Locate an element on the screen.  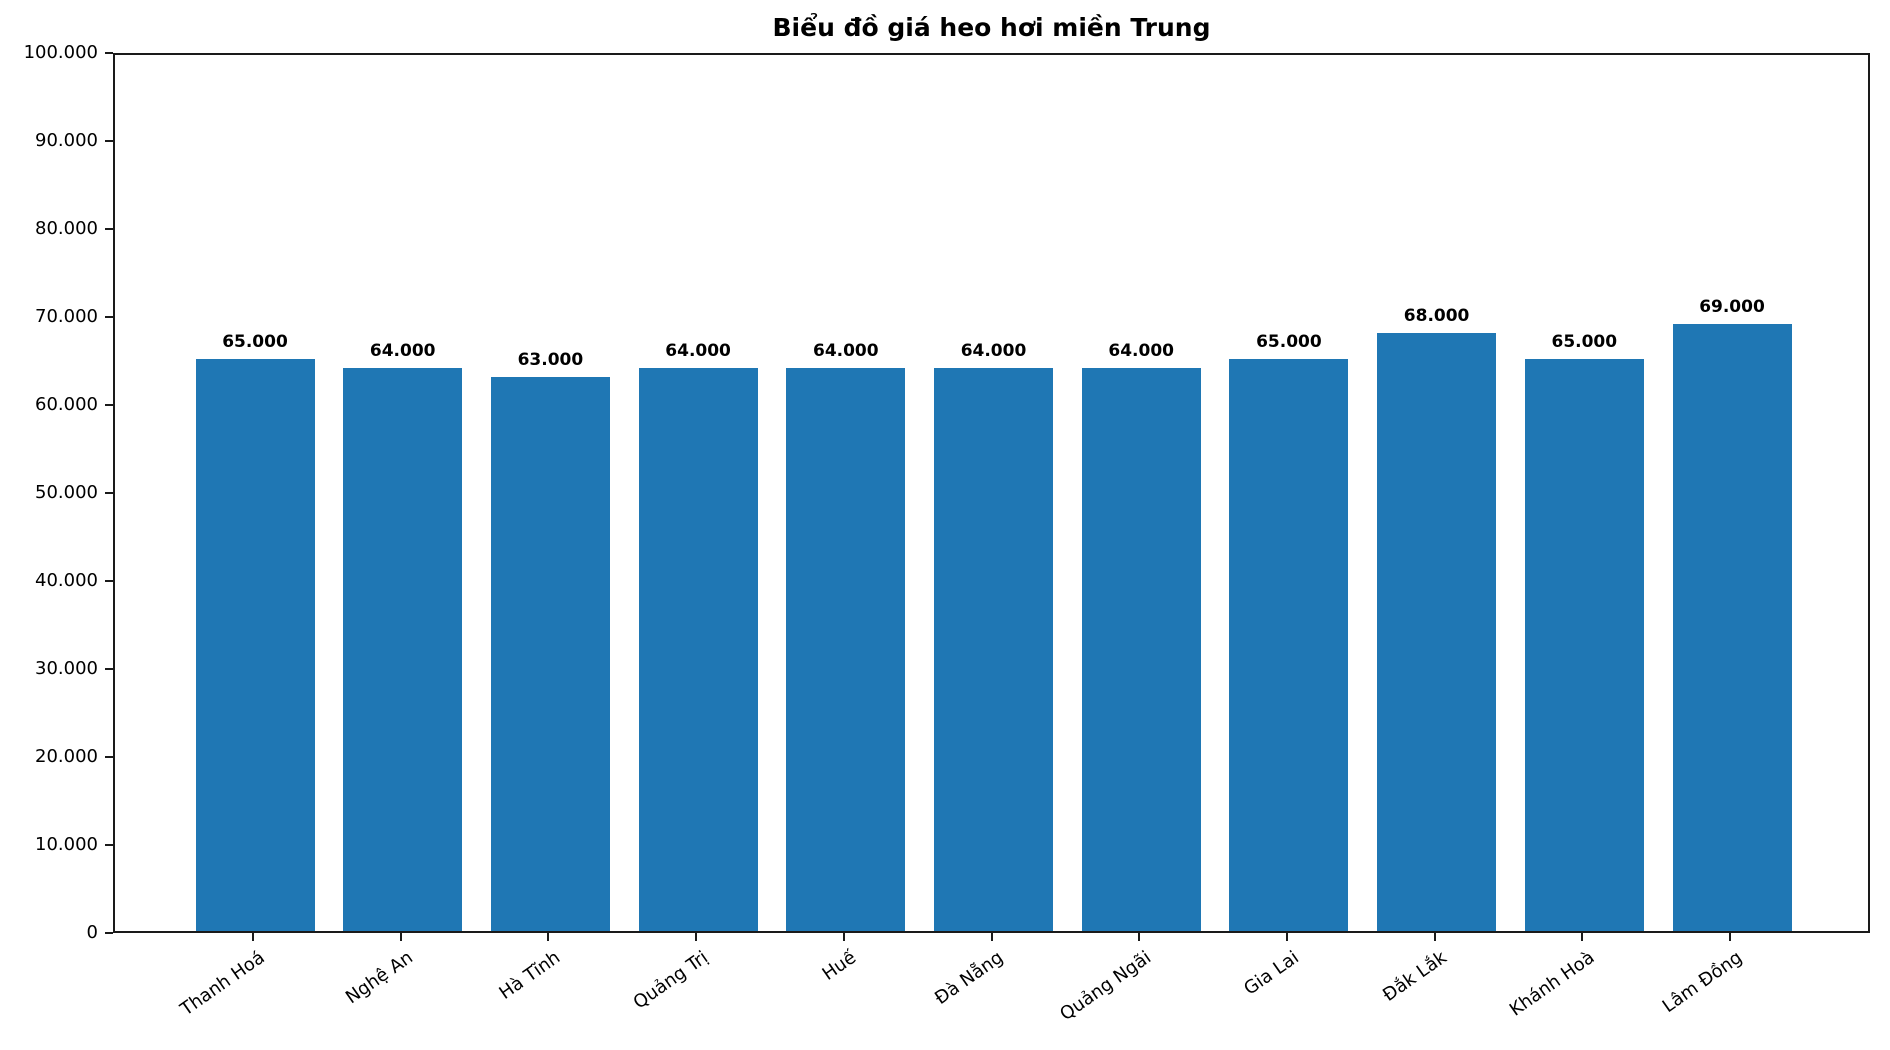
bar-value-label-10: 69.000 is located at coordinates (1732, 306).